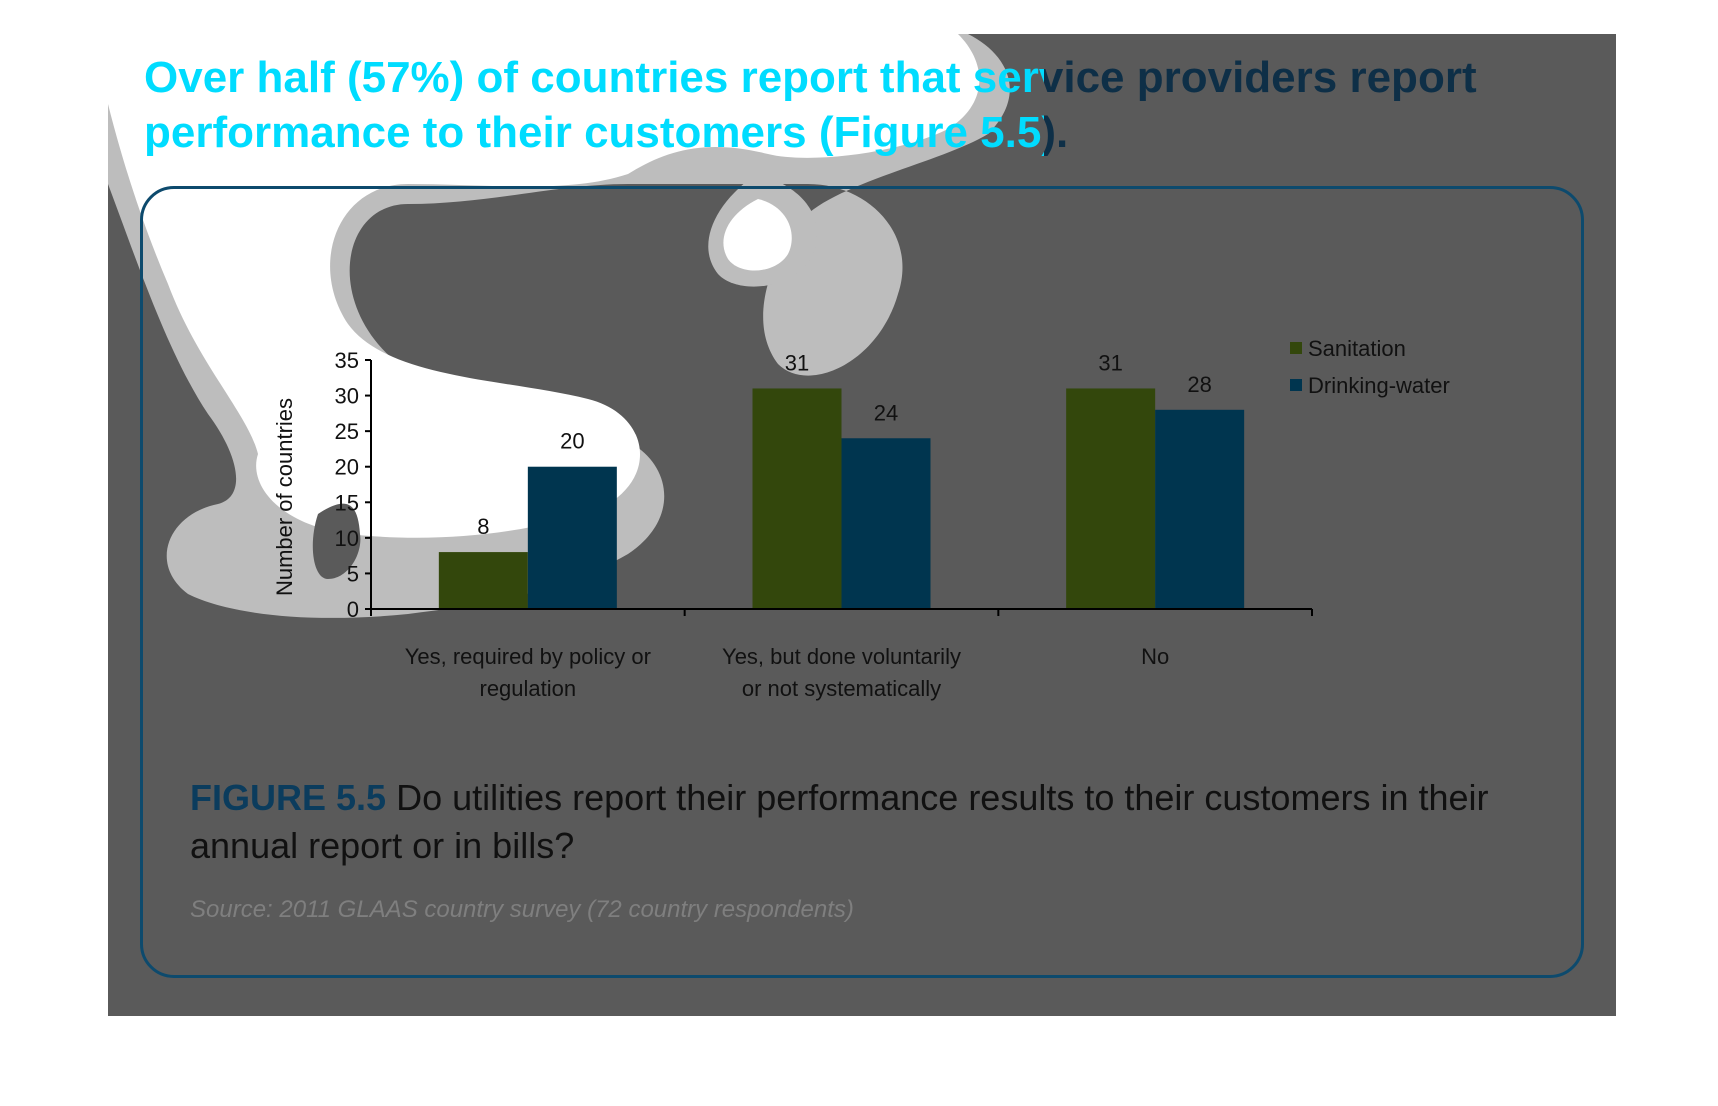 The height and width of the screenshot is (1106, 1718). Describe the element at coordinates (1379, 385) in the screenshot. I see `legend-label: Drinking-water` at that location.